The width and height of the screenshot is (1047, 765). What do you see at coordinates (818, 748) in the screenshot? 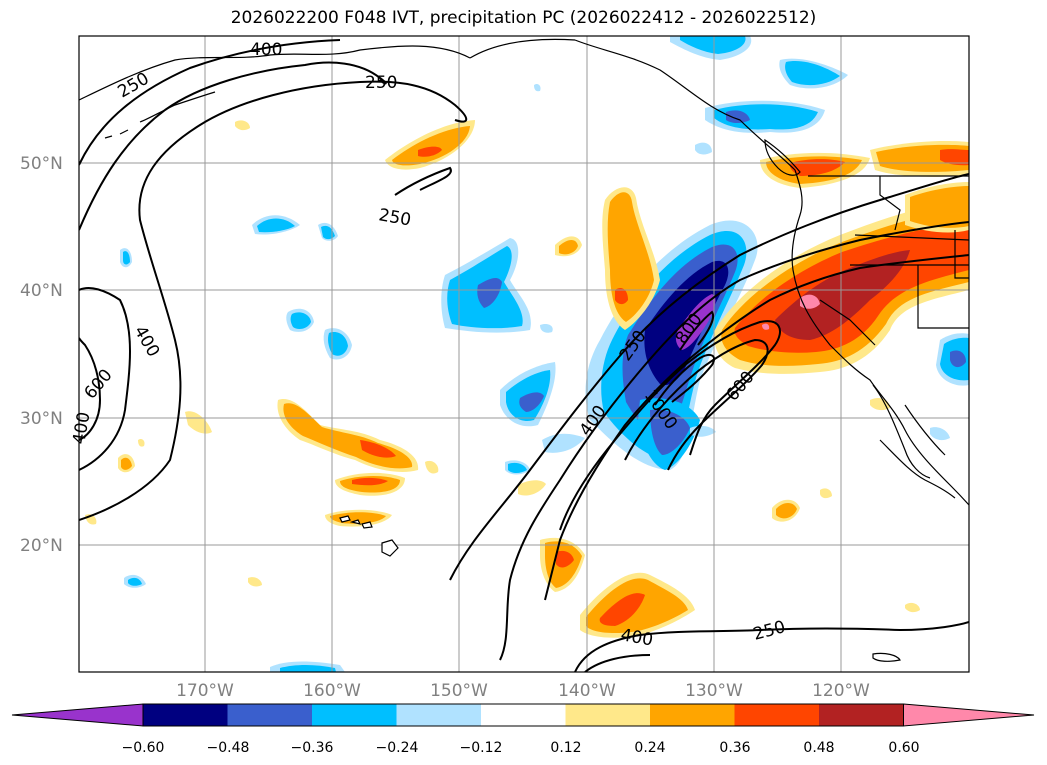
I see `colorbar-tick: 0.48` at bounding box center [818, 748].